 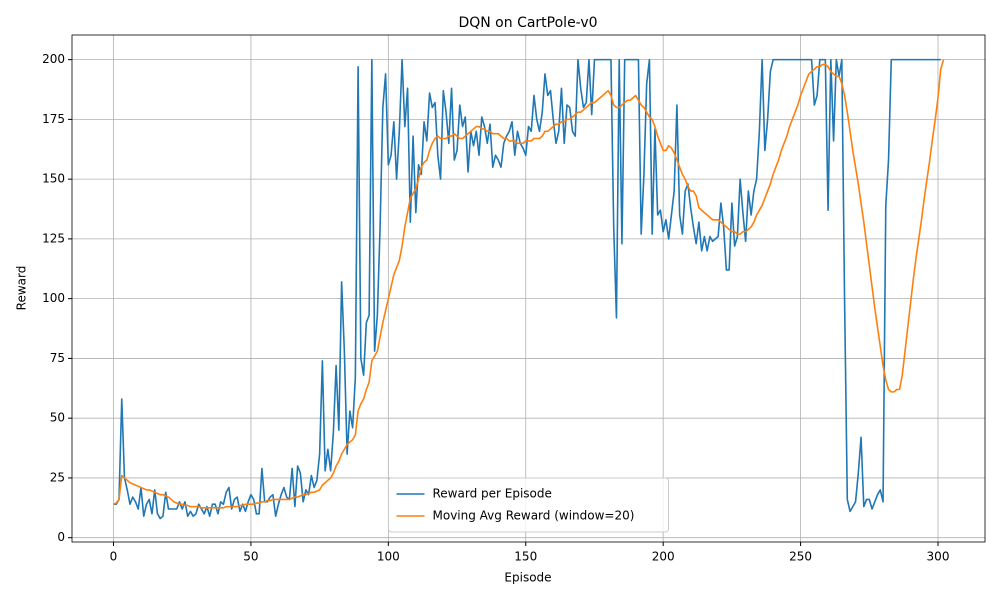 What do you see at coordinates (534, 516) in the screenshot?
I see `legend-label: Moving Avg Reward (window=20)` at bounding box center [534, 516].